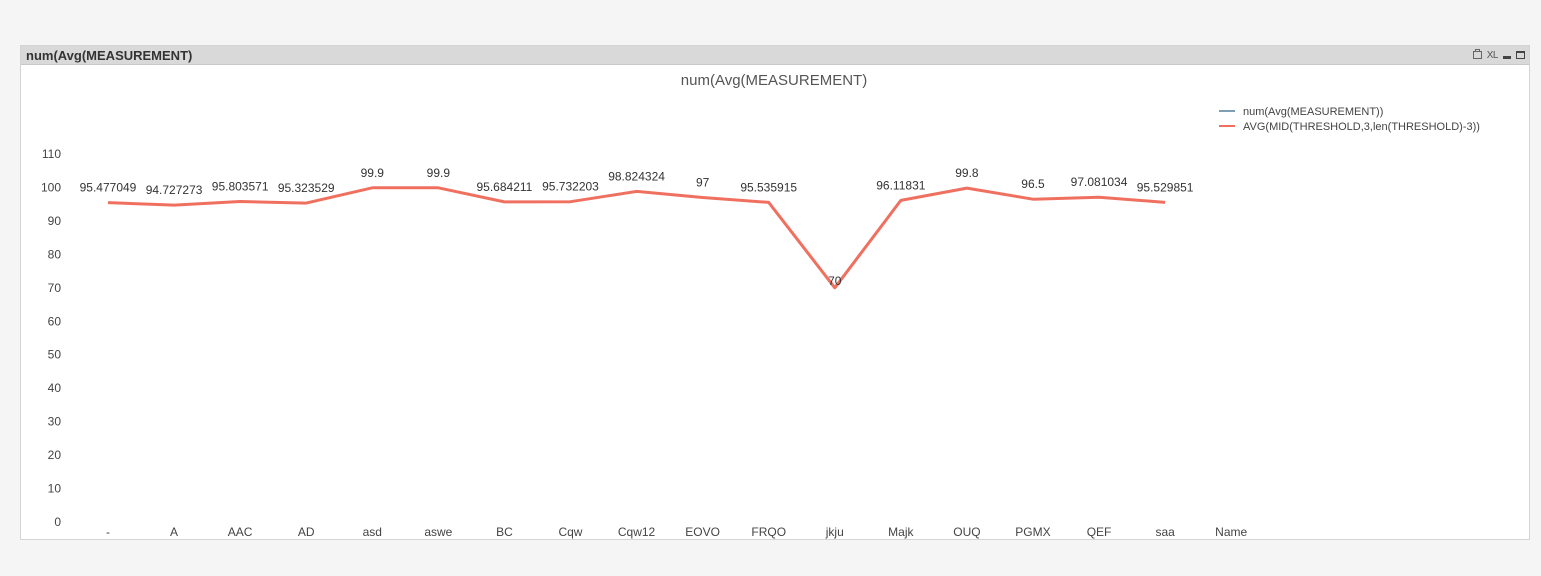 The height and width of the screenshot is (576, 1541). Describe the element at coordinates (240, 532) in the screenshot. I see `x-tick-label: AAC` at that location.